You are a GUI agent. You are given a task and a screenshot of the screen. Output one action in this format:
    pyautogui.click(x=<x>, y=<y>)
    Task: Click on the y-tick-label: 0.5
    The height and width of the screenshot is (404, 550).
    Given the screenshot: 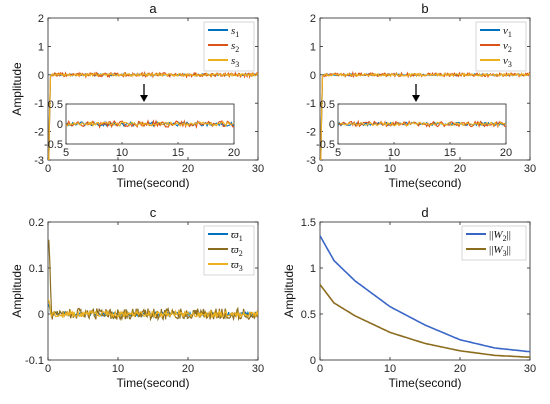 What is the action you would take?
    pyautogui.click(x=308, y=315)
    